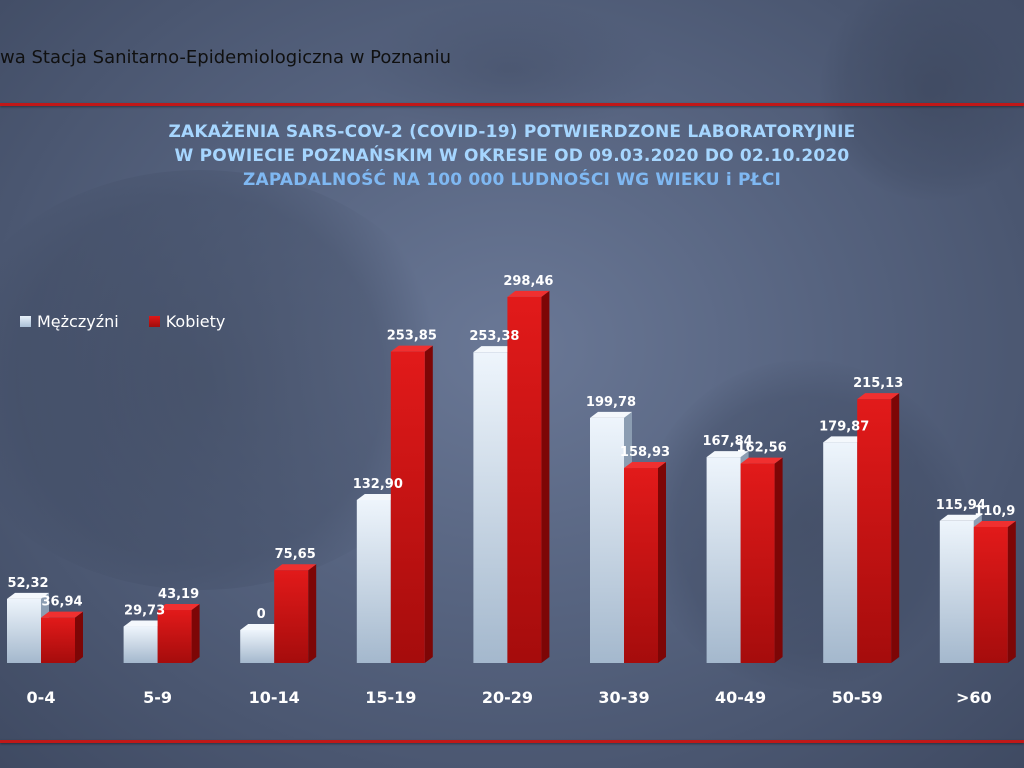 The width and height of the screenshot is (1024, 768). Describe the element at coordinates (857, 697) in the screenshot. I see `category-label-50-59: 50-59` at that location.